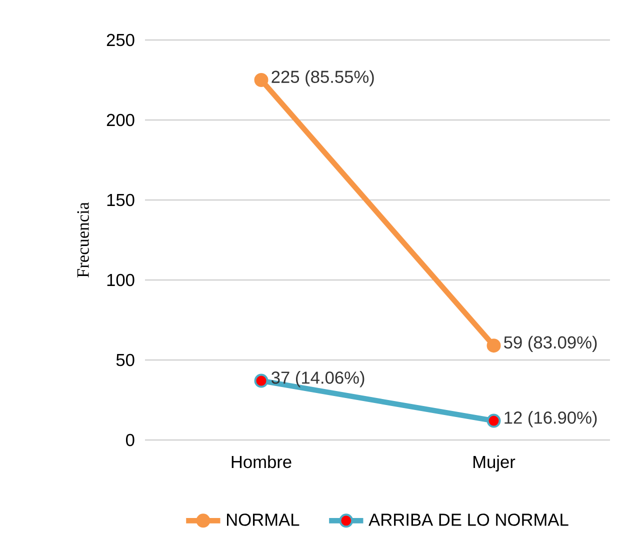 The image size is (641, 558). I want to click on data-label: 59 (83.09%), so click(550, 344).